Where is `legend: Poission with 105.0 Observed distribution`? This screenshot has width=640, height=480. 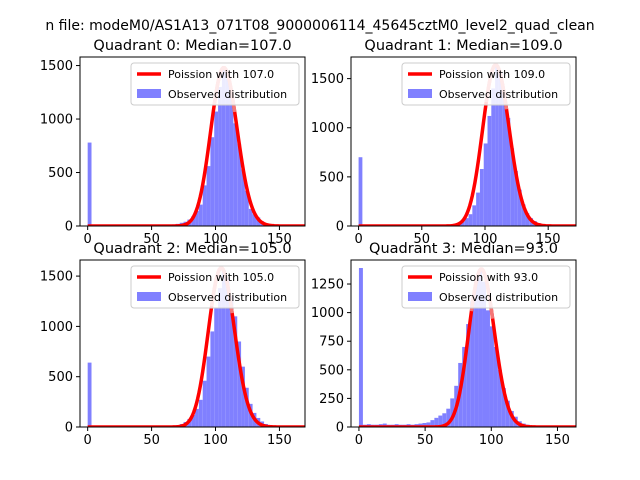
legend: Poission with 105.0 Observed distribution is located at coordinates (215, 287).